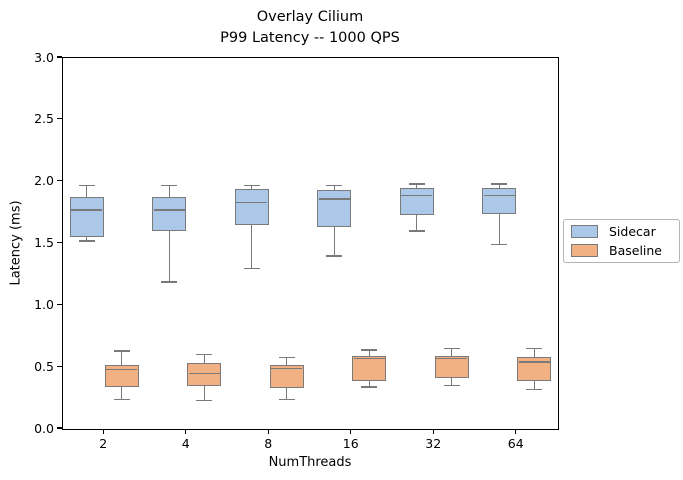 The height and width of the screenshot is (480, 683). What do you see at coordinates (433, 443) in the screenshot?
I see `x-tick-label: 32` at bounding box center [433, 443].